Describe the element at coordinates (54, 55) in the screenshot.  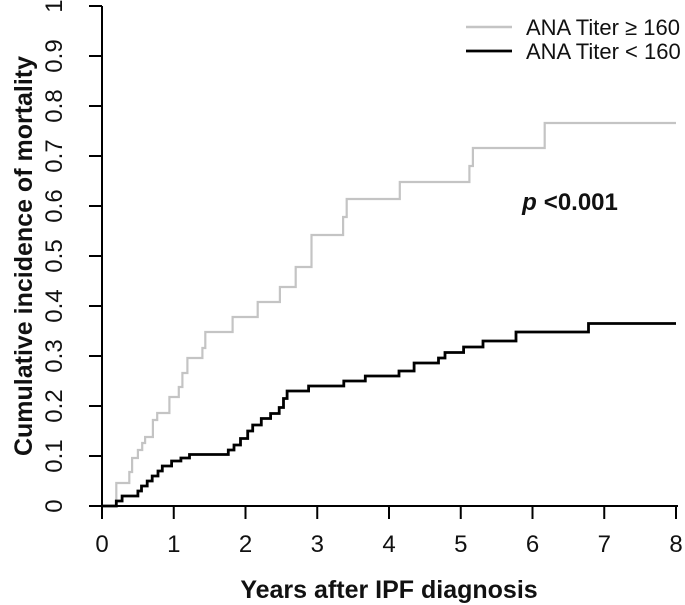
I see `y-tick-label: 0.9` at that location.